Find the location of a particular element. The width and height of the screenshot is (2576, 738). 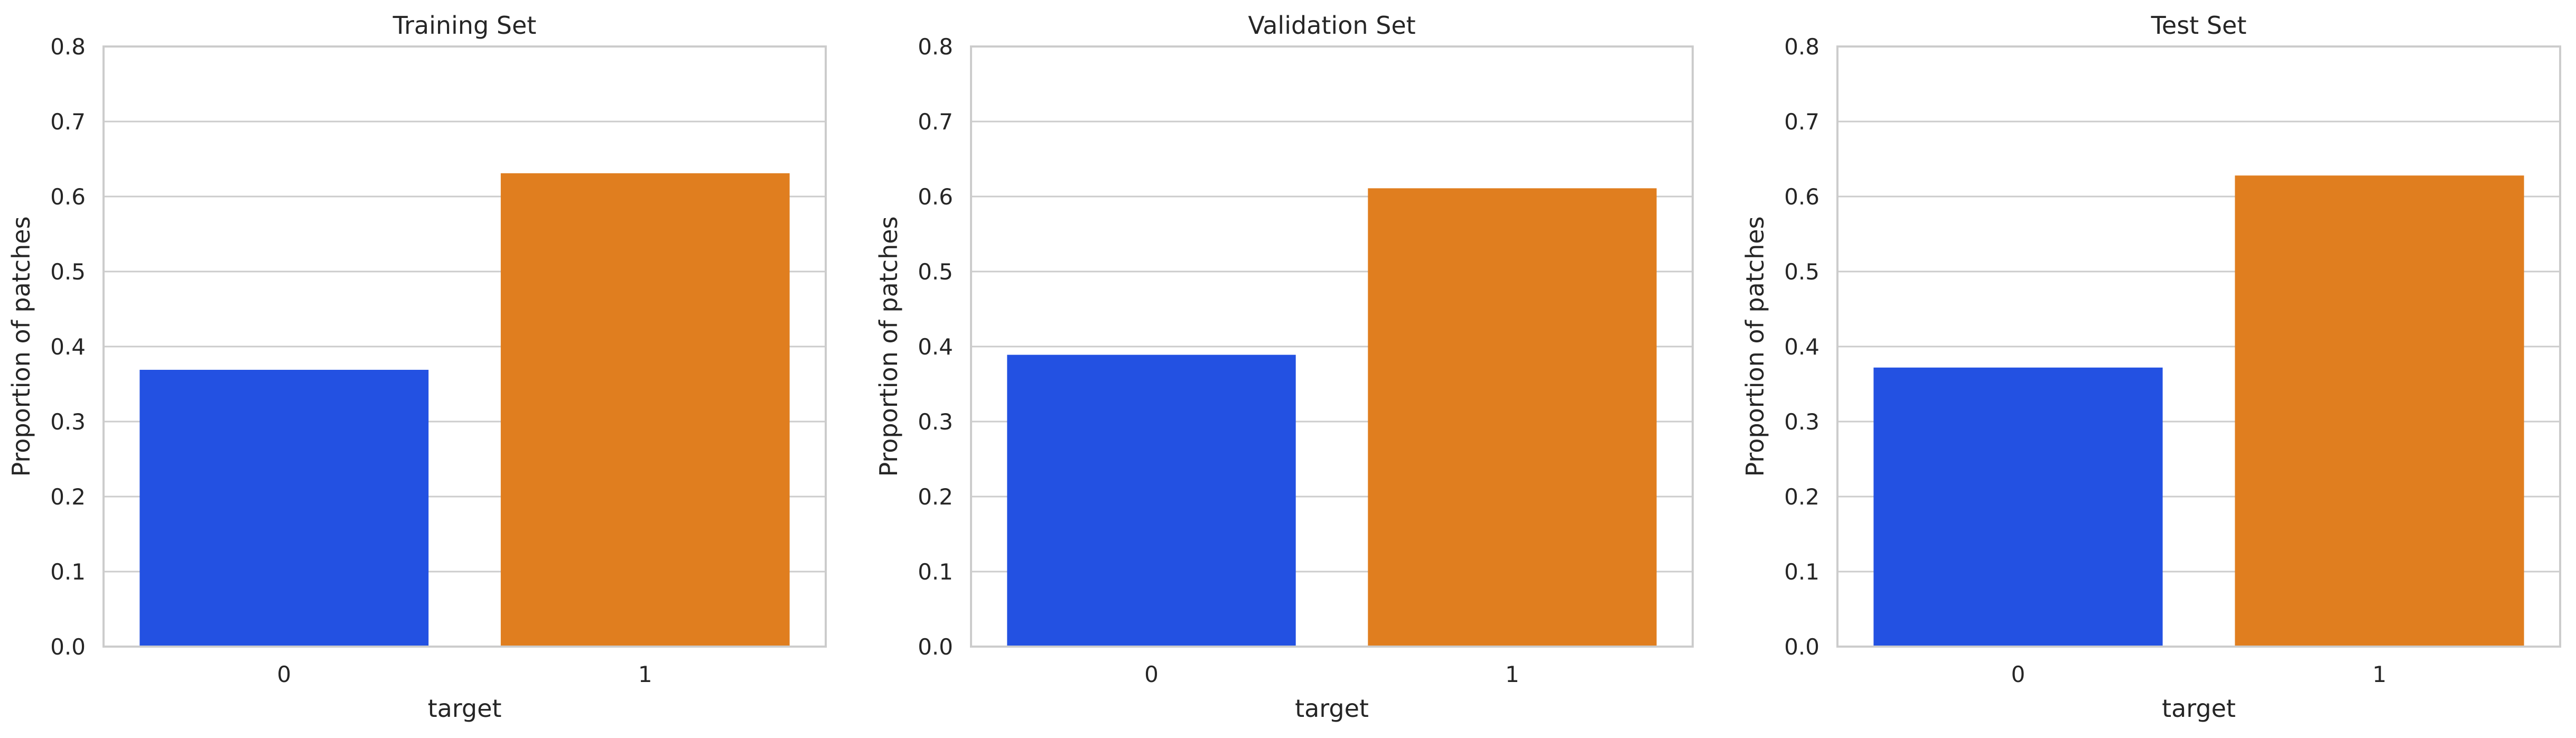

chart-title: Test Set is located at coordinates (2199, 25).